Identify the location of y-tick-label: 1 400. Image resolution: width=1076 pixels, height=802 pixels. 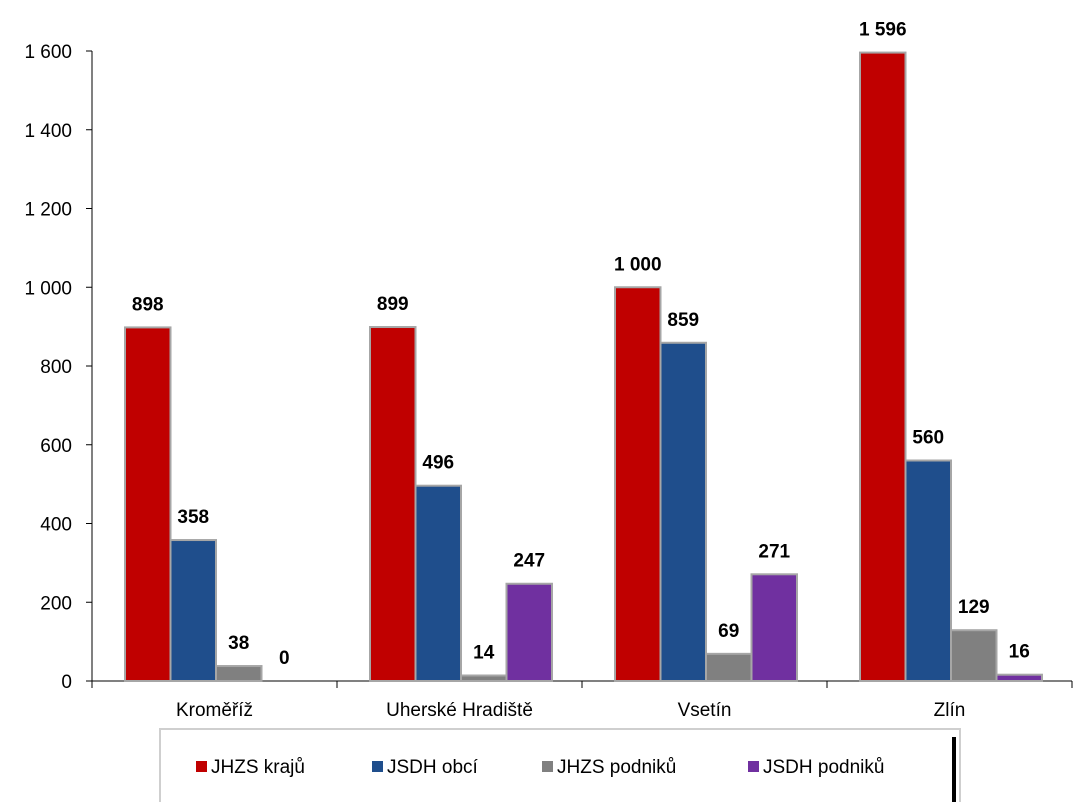
(48, 131).